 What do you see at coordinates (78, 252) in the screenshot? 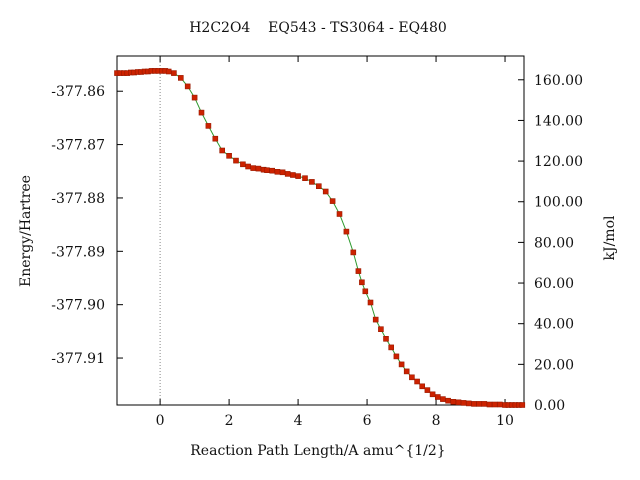
I see `y-tick-label: -377.89` at bounding box center [78, 252].